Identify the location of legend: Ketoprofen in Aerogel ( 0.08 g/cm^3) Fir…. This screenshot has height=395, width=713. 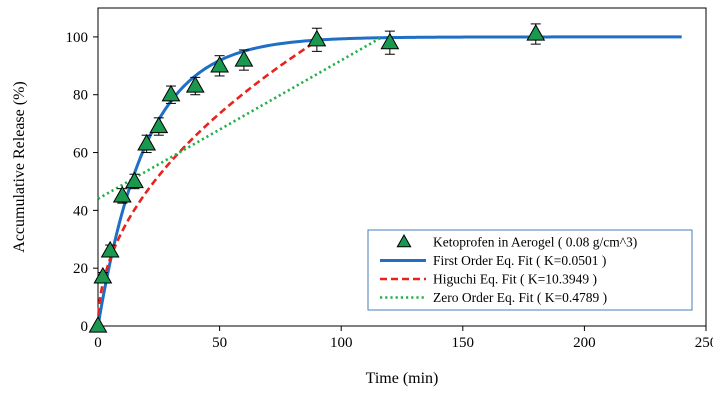
(530, 270).